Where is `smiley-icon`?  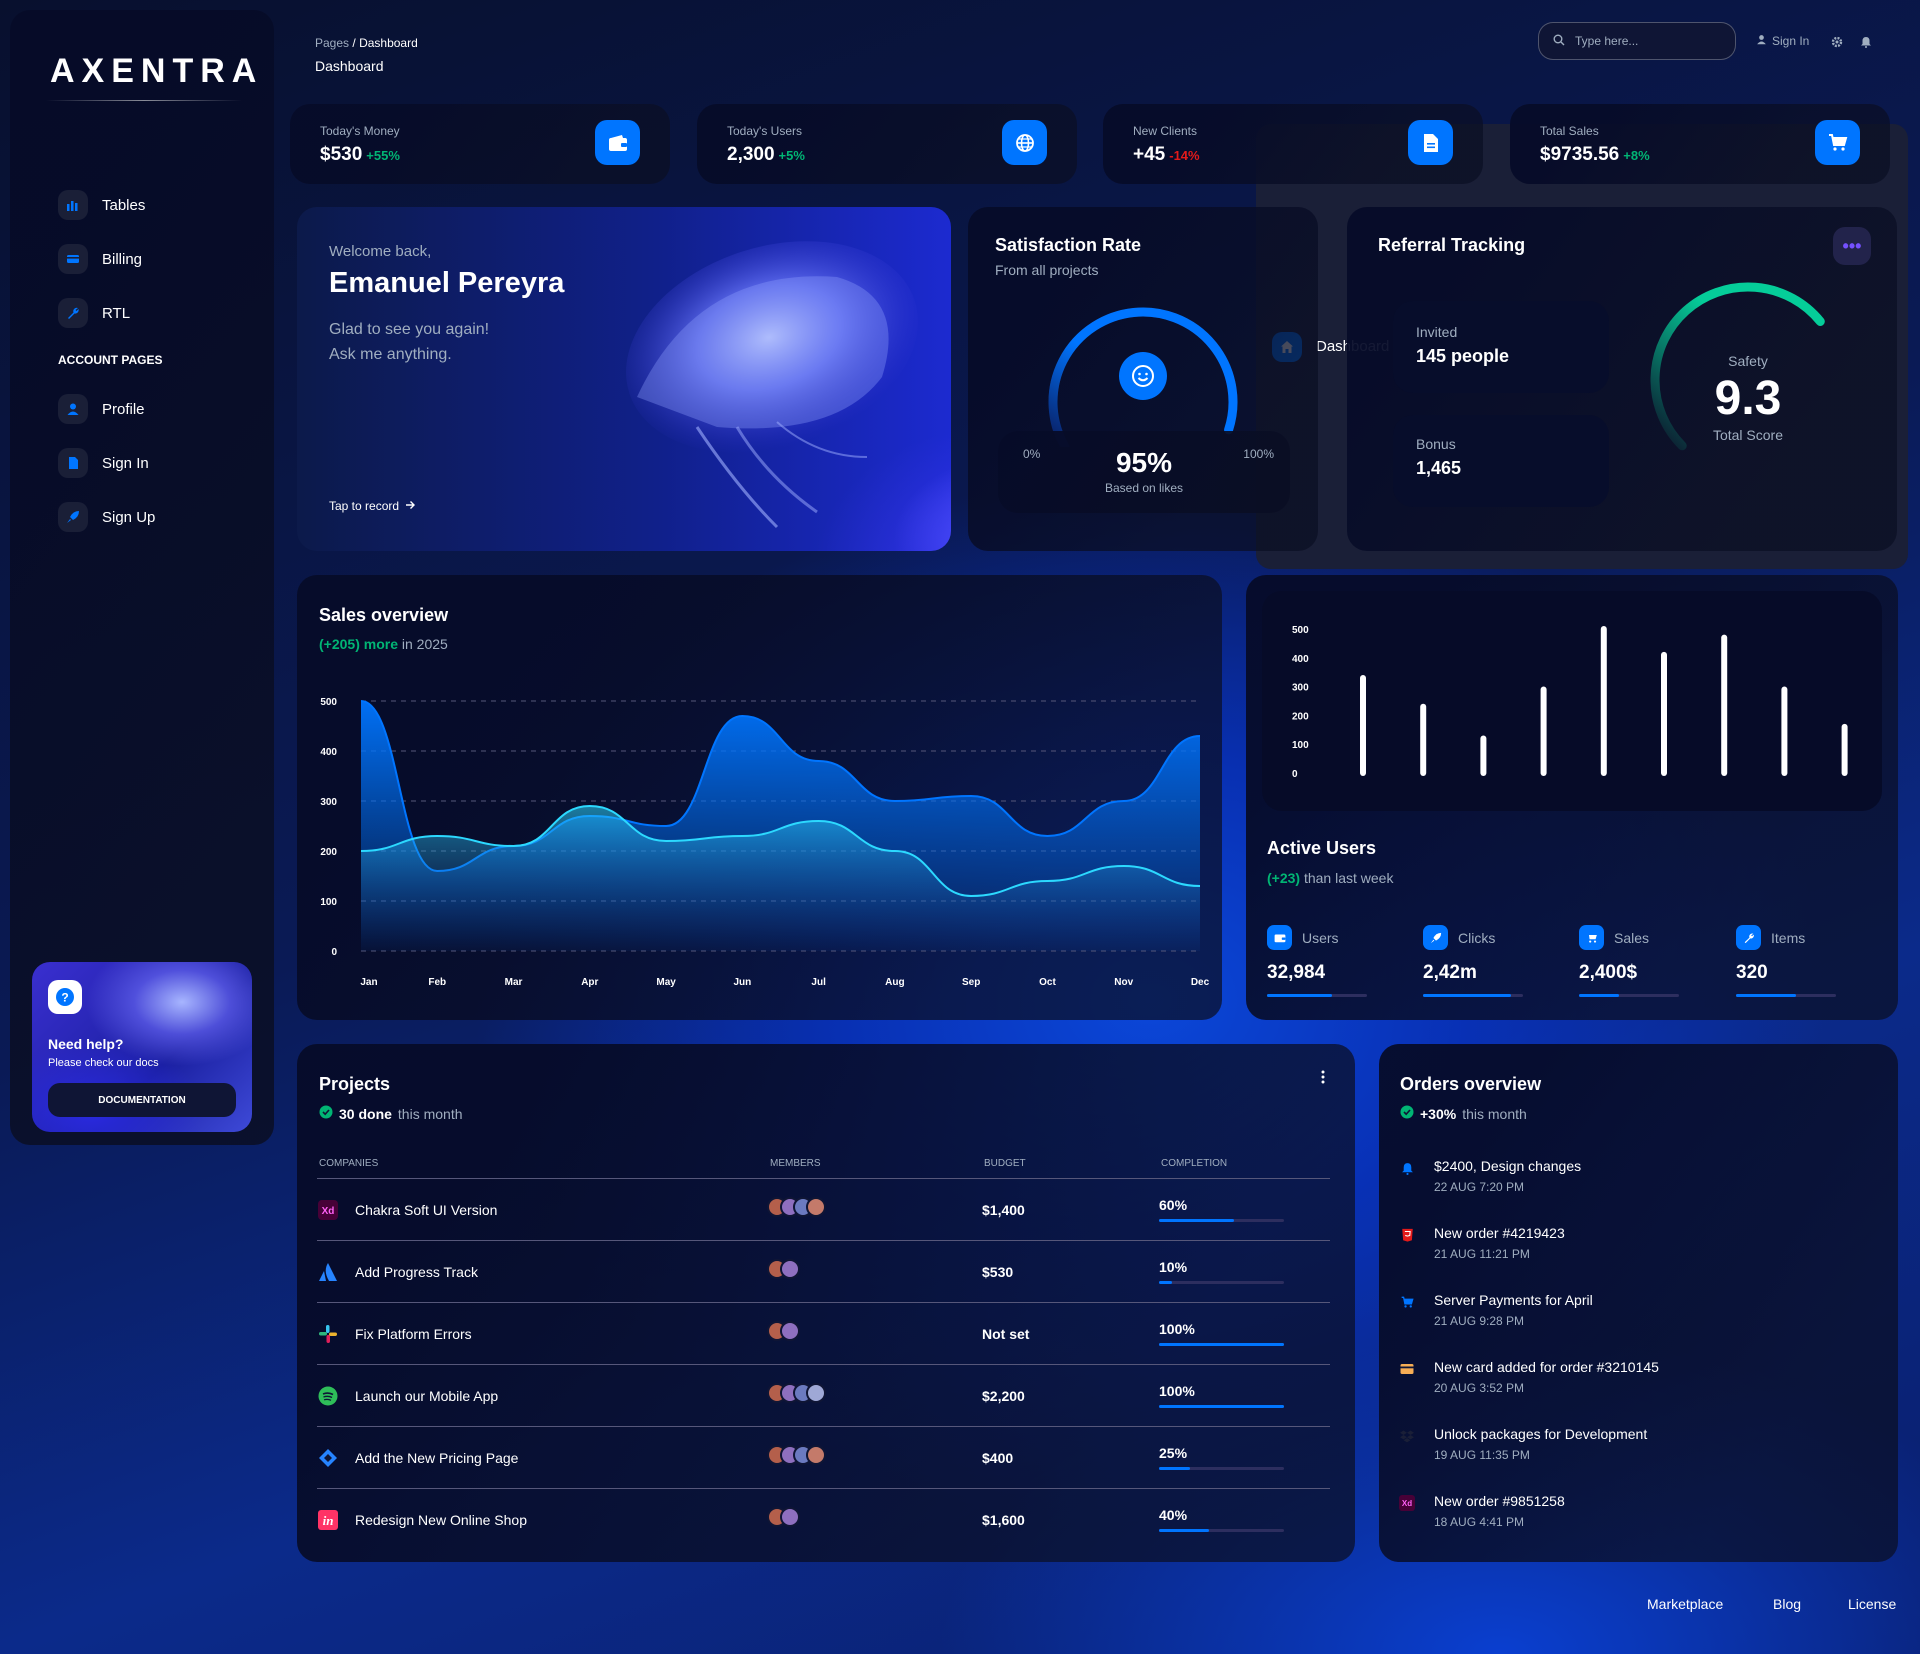 smiley-icon is located at coordinates (1143, 376).